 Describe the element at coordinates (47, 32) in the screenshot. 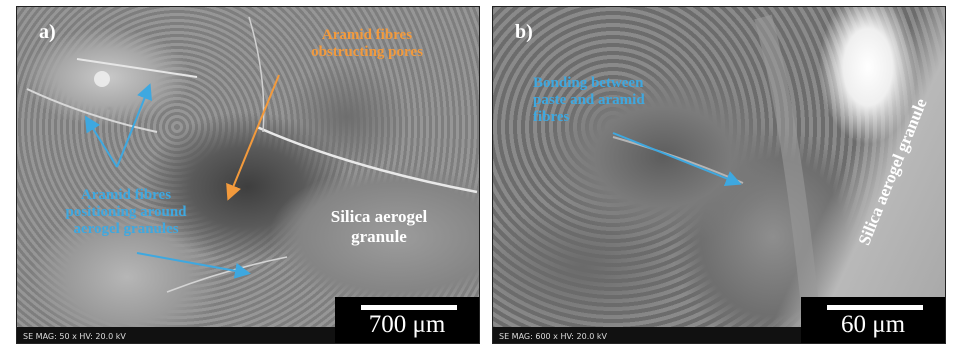

I see `panel-letter-a: a)` at that location.